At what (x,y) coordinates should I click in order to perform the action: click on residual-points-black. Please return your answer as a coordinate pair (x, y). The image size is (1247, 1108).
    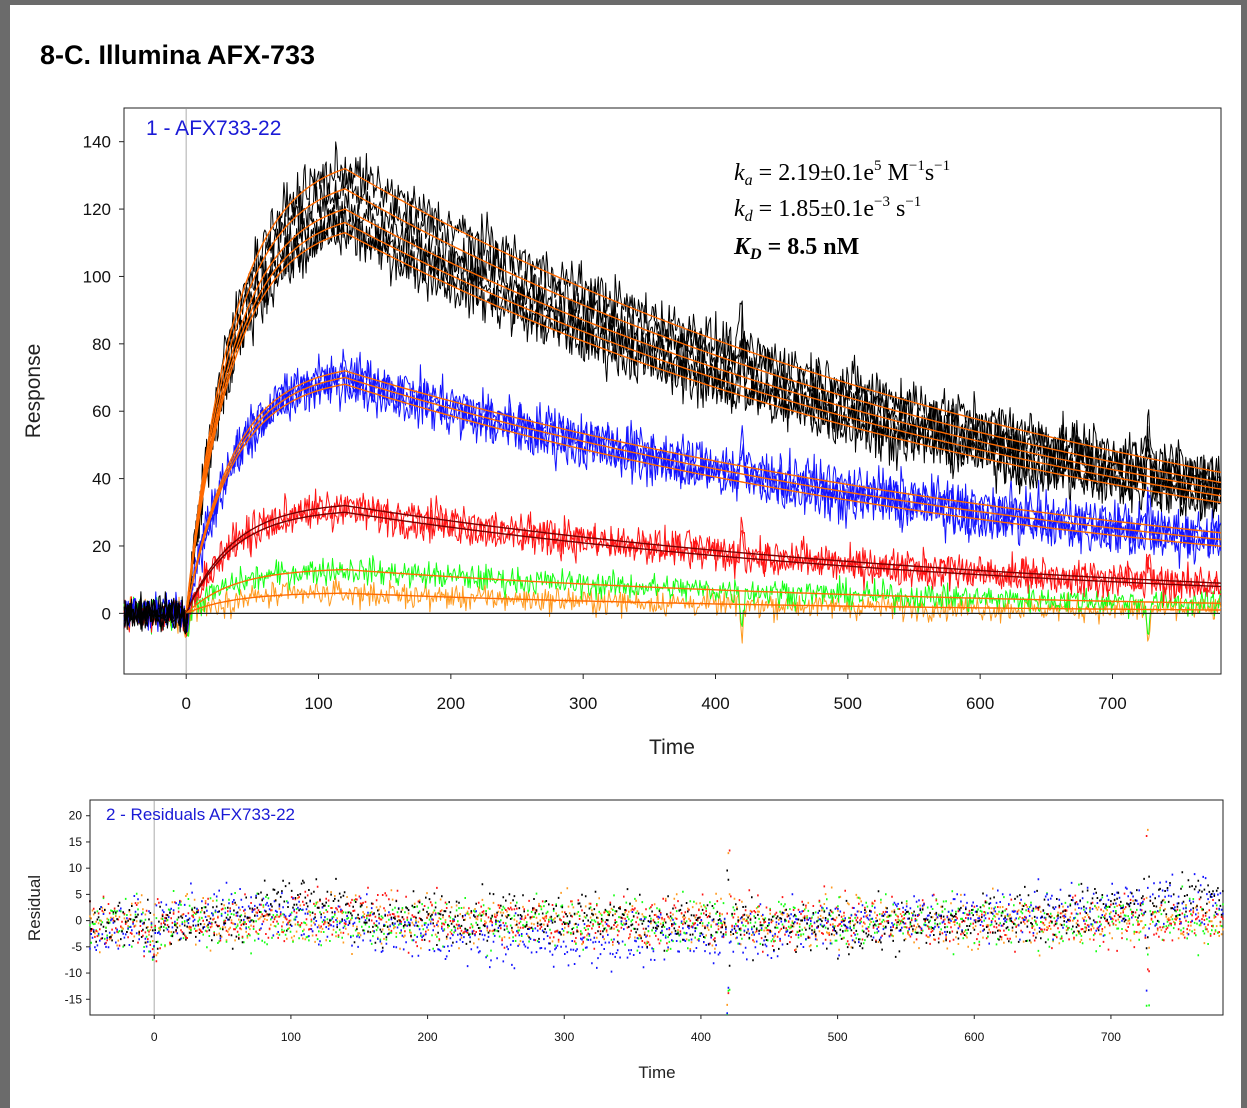
    Looking at the image, I should click on (656, 918).